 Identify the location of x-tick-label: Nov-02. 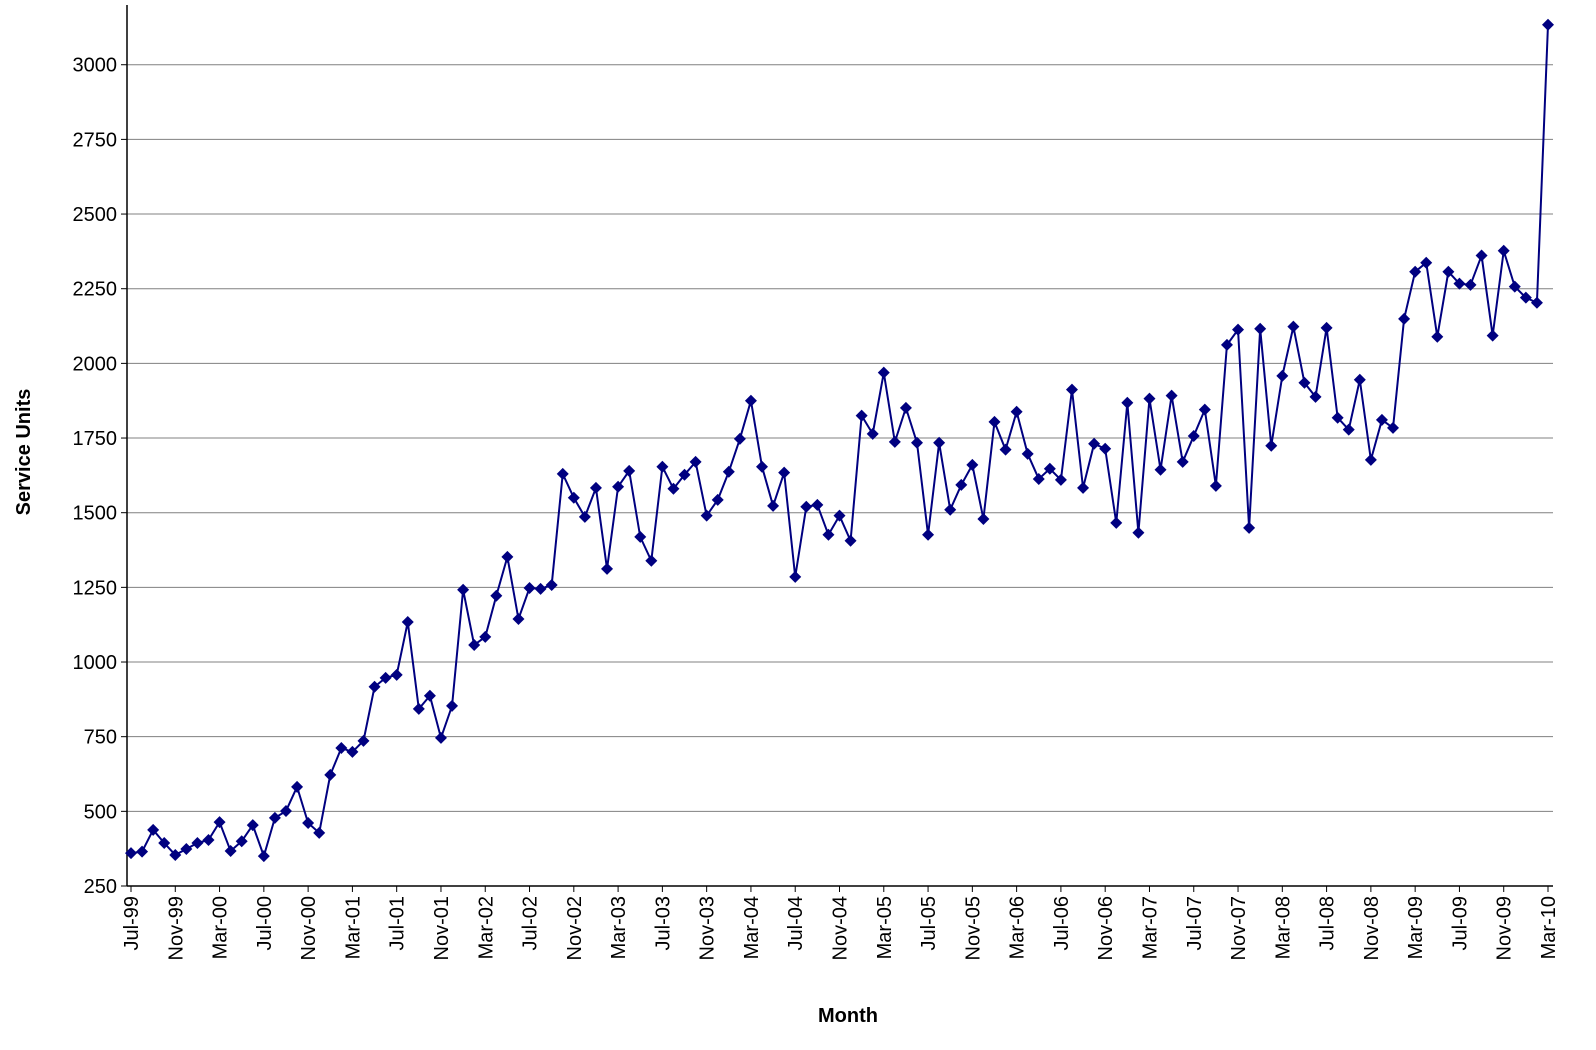
(575, 928).